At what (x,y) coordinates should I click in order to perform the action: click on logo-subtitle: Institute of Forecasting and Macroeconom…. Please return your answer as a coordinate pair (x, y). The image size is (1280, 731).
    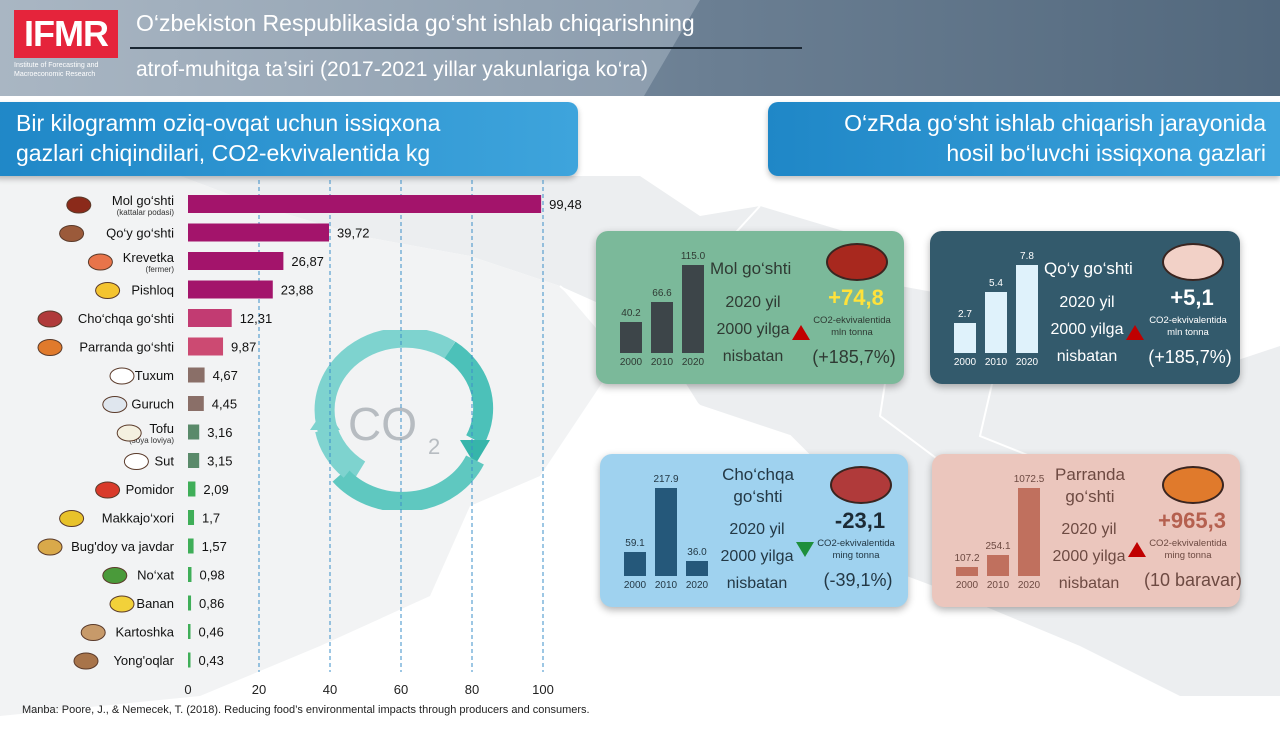
    Looking at the image, I should click on (56, 70).